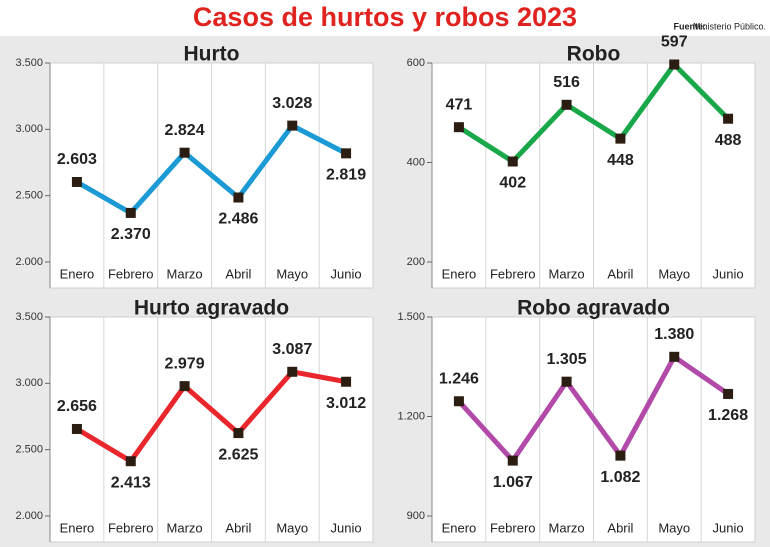  I want to click on page-title: Casos de hurtos y robos 2023, so click(385, 17).